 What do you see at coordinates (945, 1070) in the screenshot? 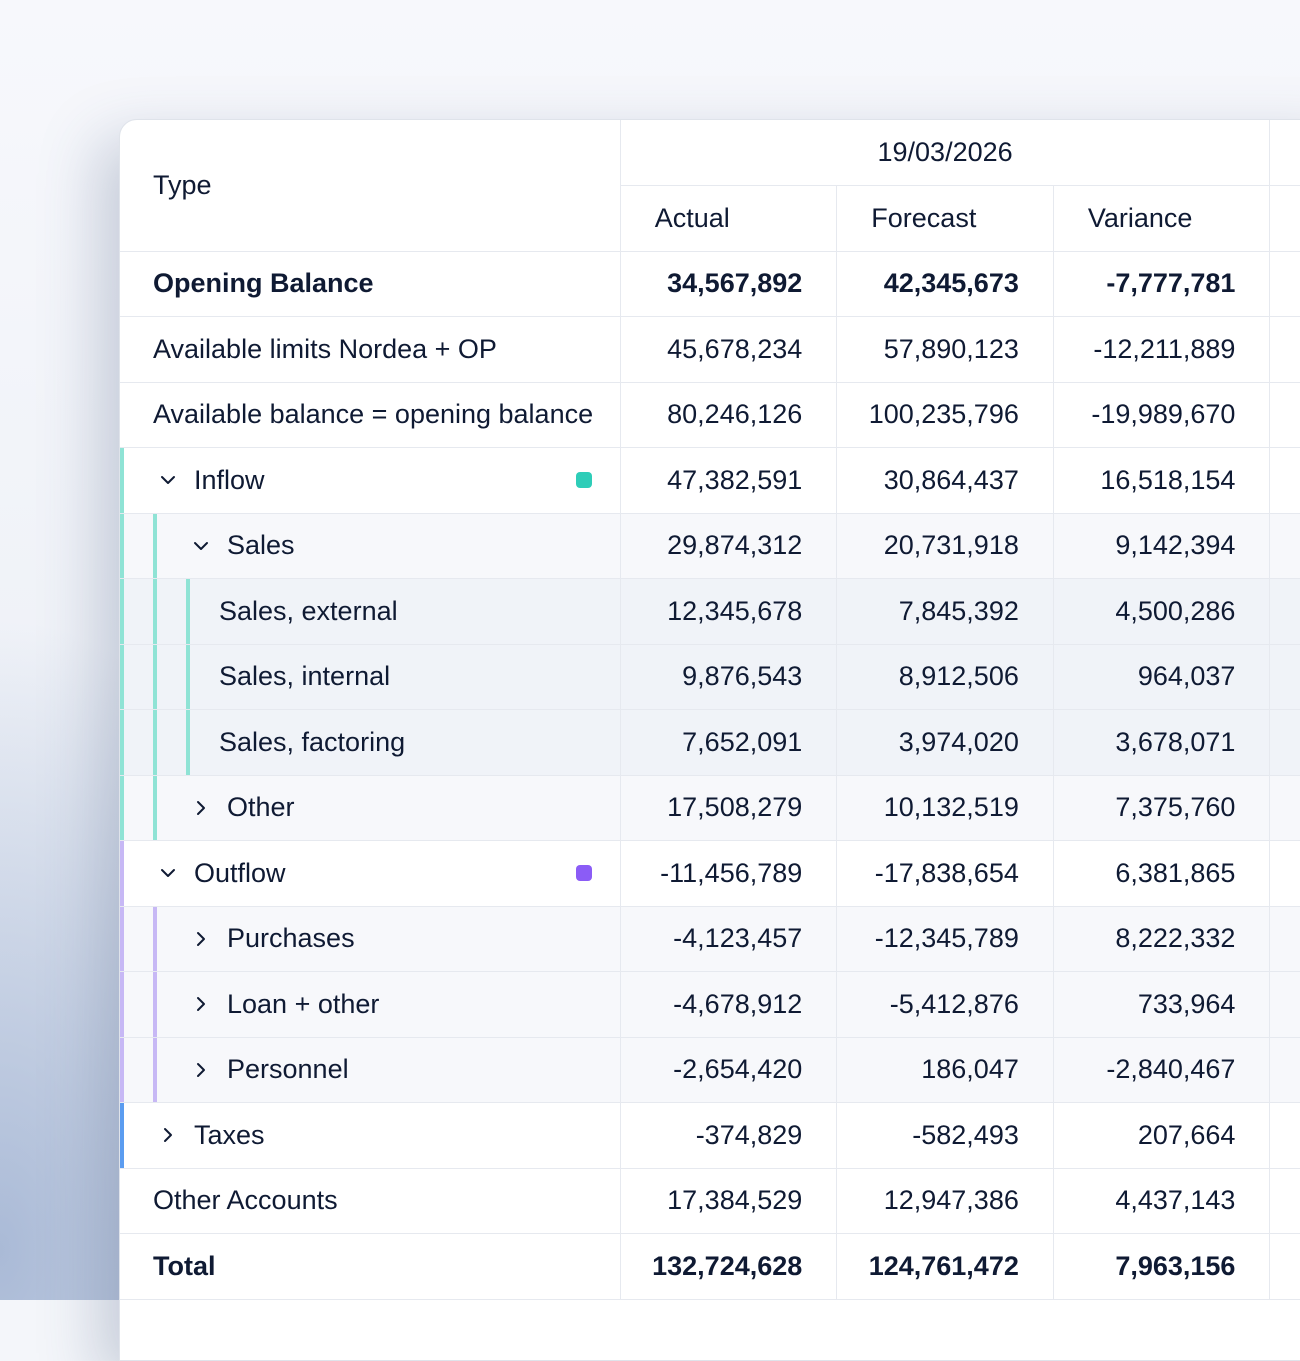
I see `forecast-value: 186,047` at bounding box center [945, 1070].